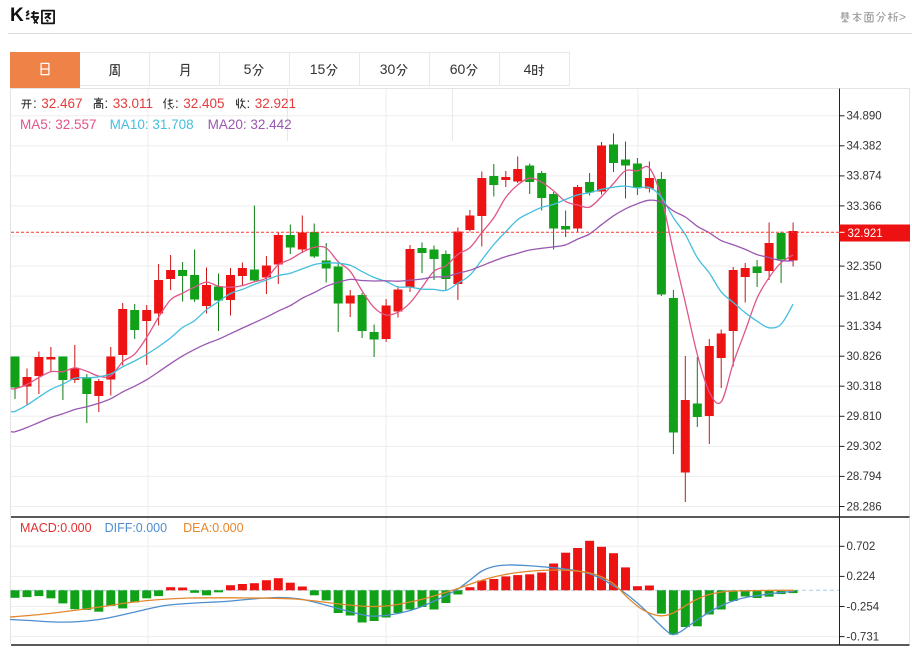 The image size is (912, 648). I want to click on svg-text: 32.350, so click(864, 267).